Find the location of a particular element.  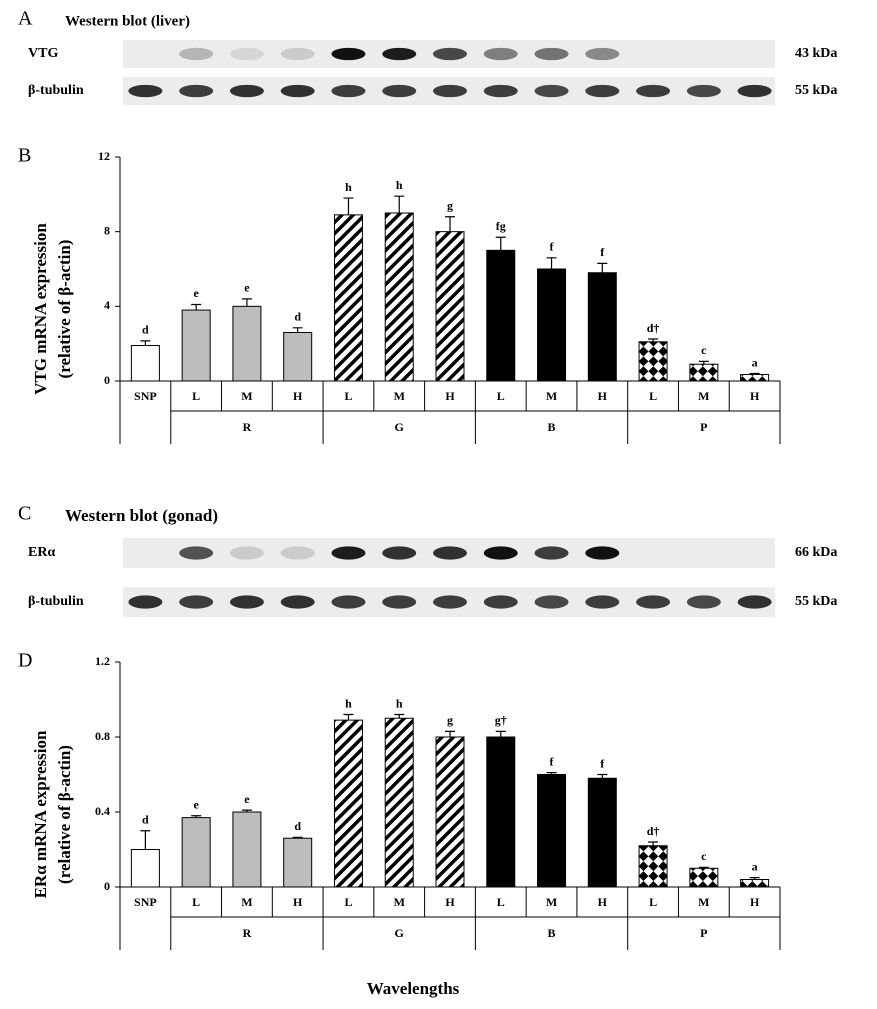

panel-letter: D is located at coordinates (25, 661).